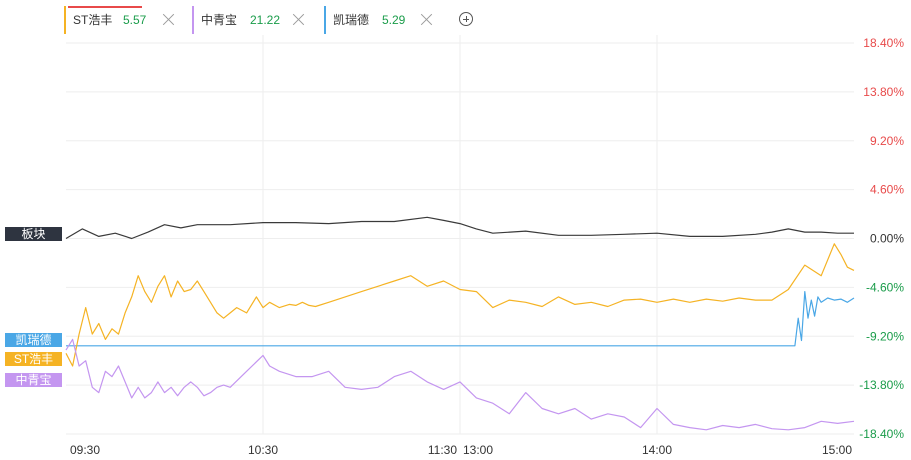  What do you see at coordinates (466, 19) in the screenshot?
I see `plus-circle-icon` at bounding box center [466, 19].